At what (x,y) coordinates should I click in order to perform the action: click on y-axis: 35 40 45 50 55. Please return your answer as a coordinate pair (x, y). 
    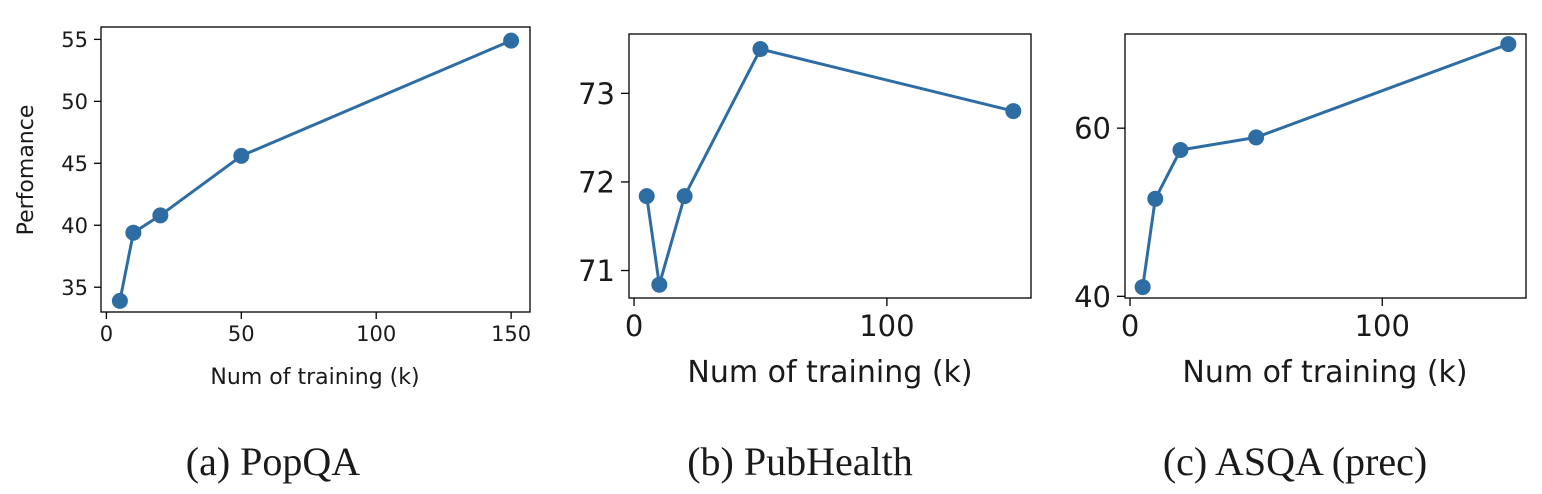
    Looking at the image, I should click on (81, 164).